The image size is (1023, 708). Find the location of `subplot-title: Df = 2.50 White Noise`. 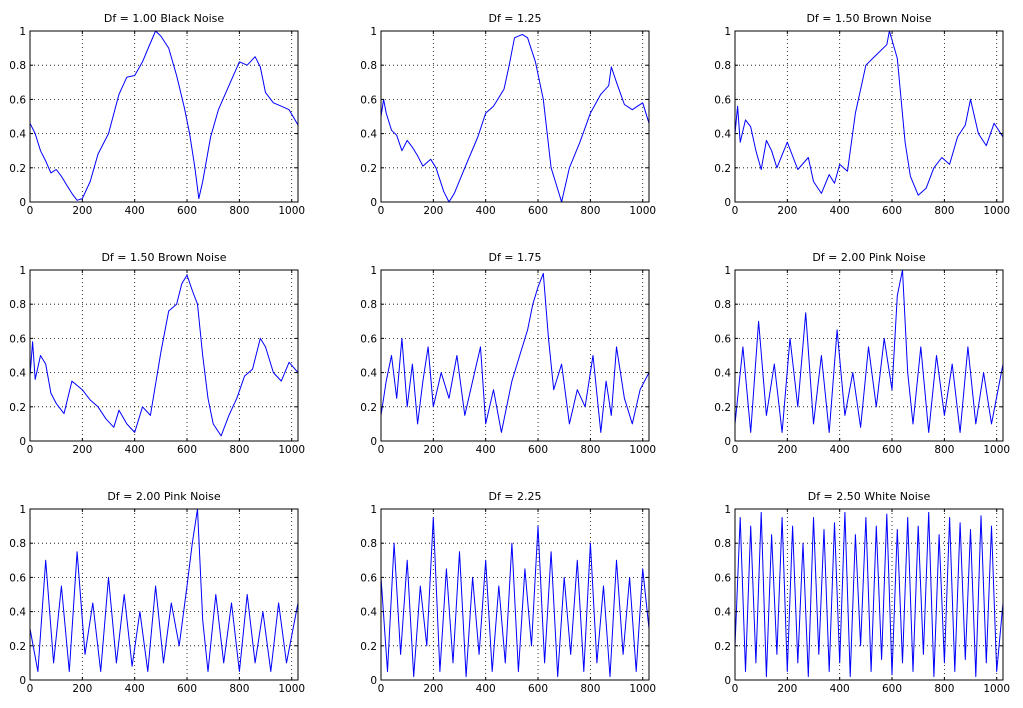

subplot-title: Df = 2.50 White Noise is located at coordinates (869, 496).